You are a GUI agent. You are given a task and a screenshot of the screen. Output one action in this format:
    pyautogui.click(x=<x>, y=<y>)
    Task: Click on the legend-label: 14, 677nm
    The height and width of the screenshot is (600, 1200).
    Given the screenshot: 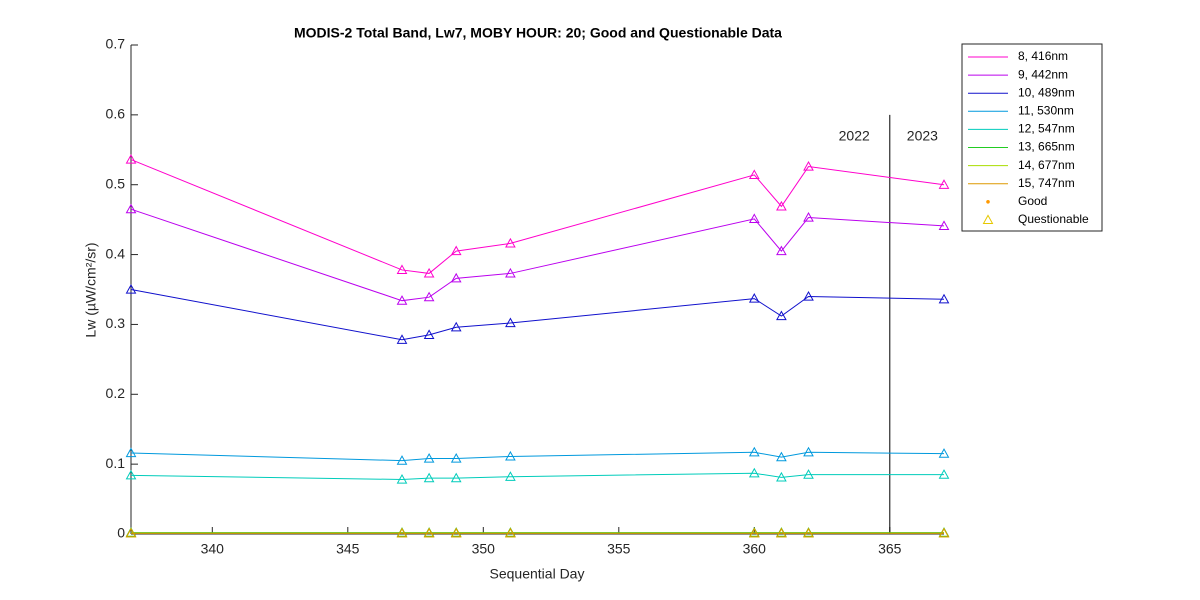 What is the action you would take?
    pyautogui.click(x=1046, y=165)
    